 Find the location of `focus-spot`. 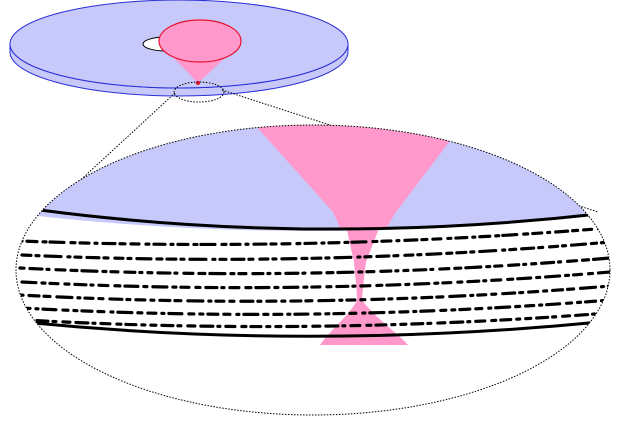

focus-spot is located at coordinates (198, 83).